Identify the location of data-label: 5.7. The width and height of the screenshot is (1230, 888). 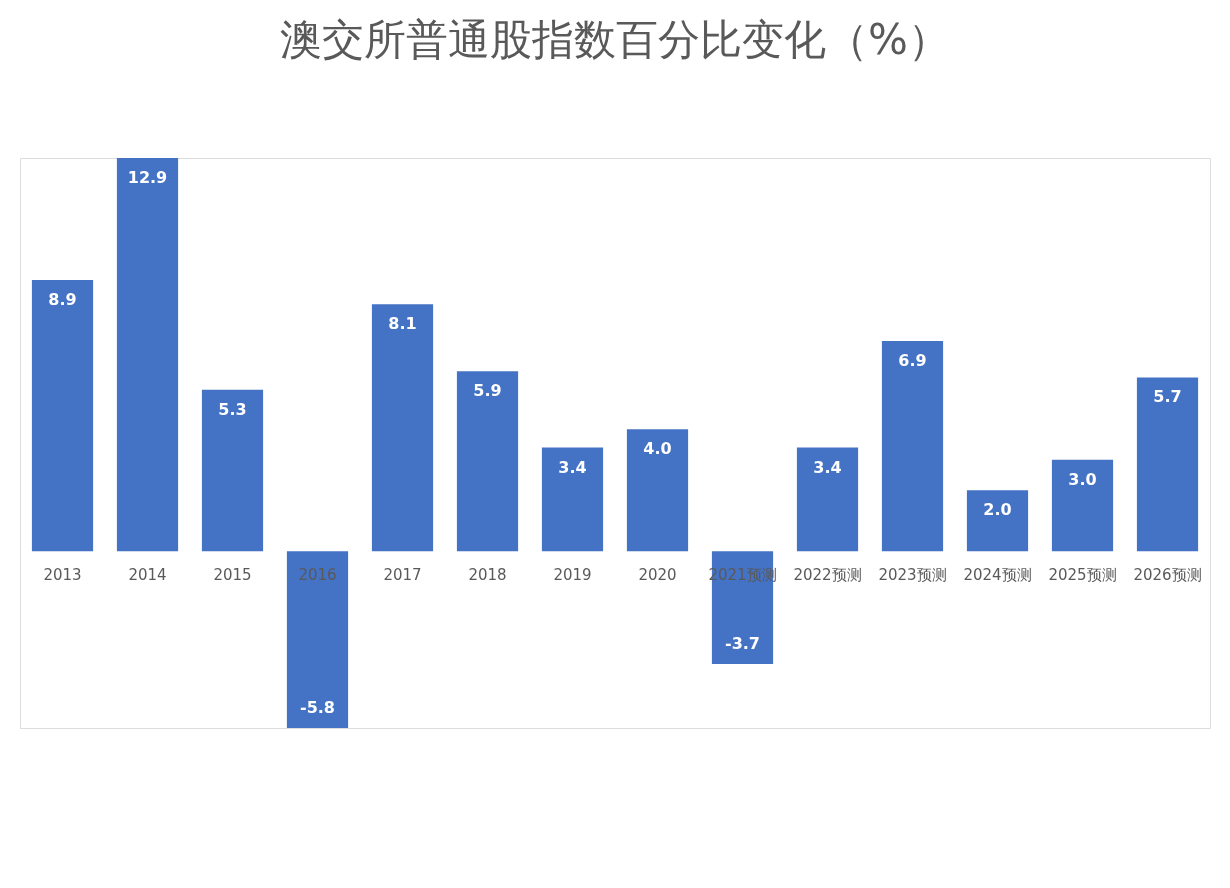
(1167, 397).